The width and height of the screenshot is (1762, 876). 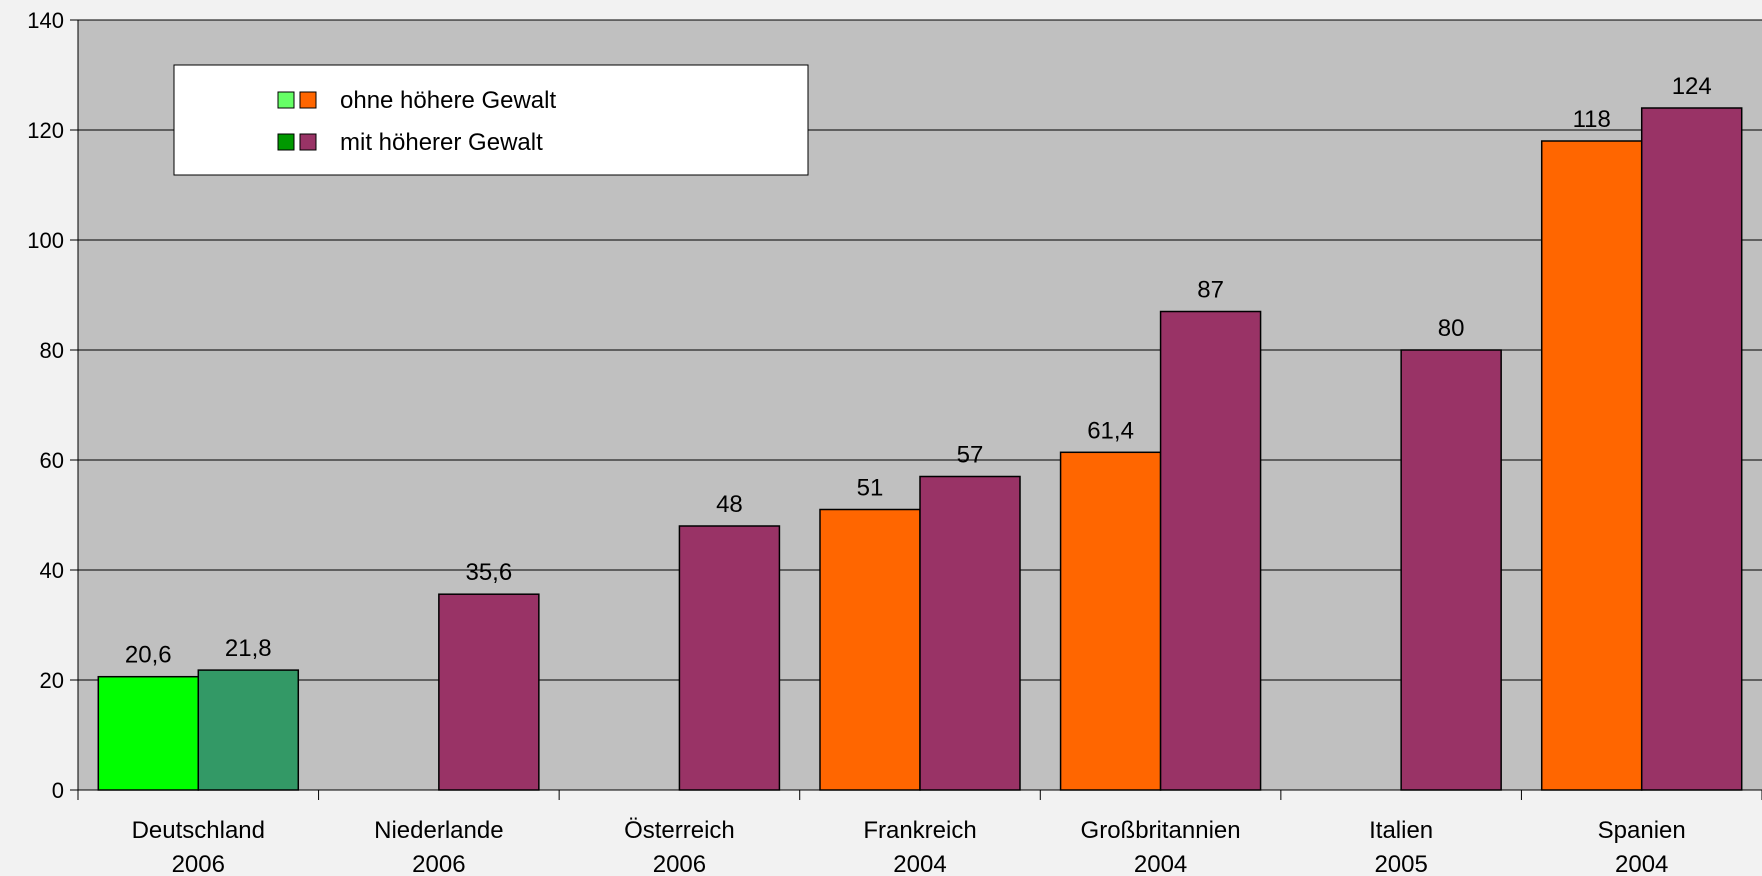 I want to click on category-label: Niederlande, so click(x=438, y=830).